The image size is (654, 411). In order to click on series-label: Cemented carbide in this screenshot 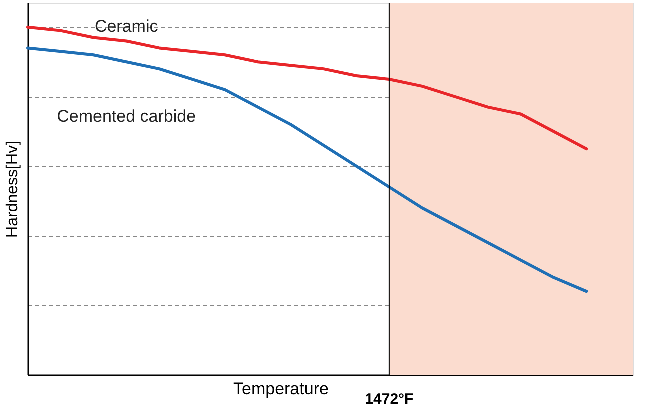, I will do `click(126, 116)`.